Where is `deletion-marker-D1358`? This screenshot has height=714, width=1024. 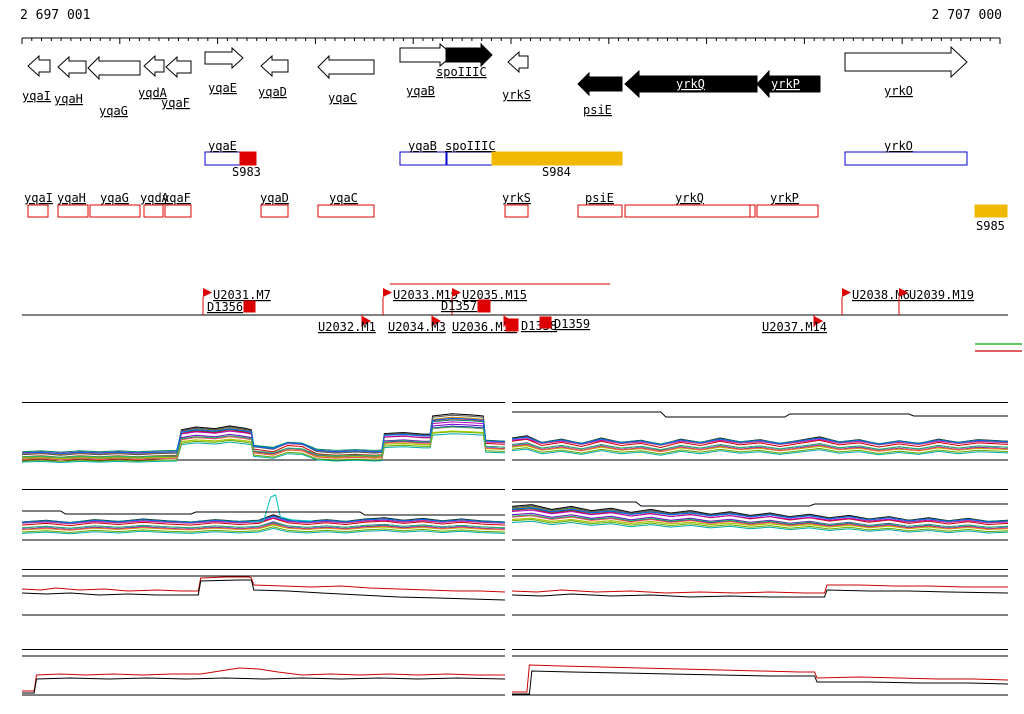 deletion-marker-D1358 is located at coordinates (512, 325).